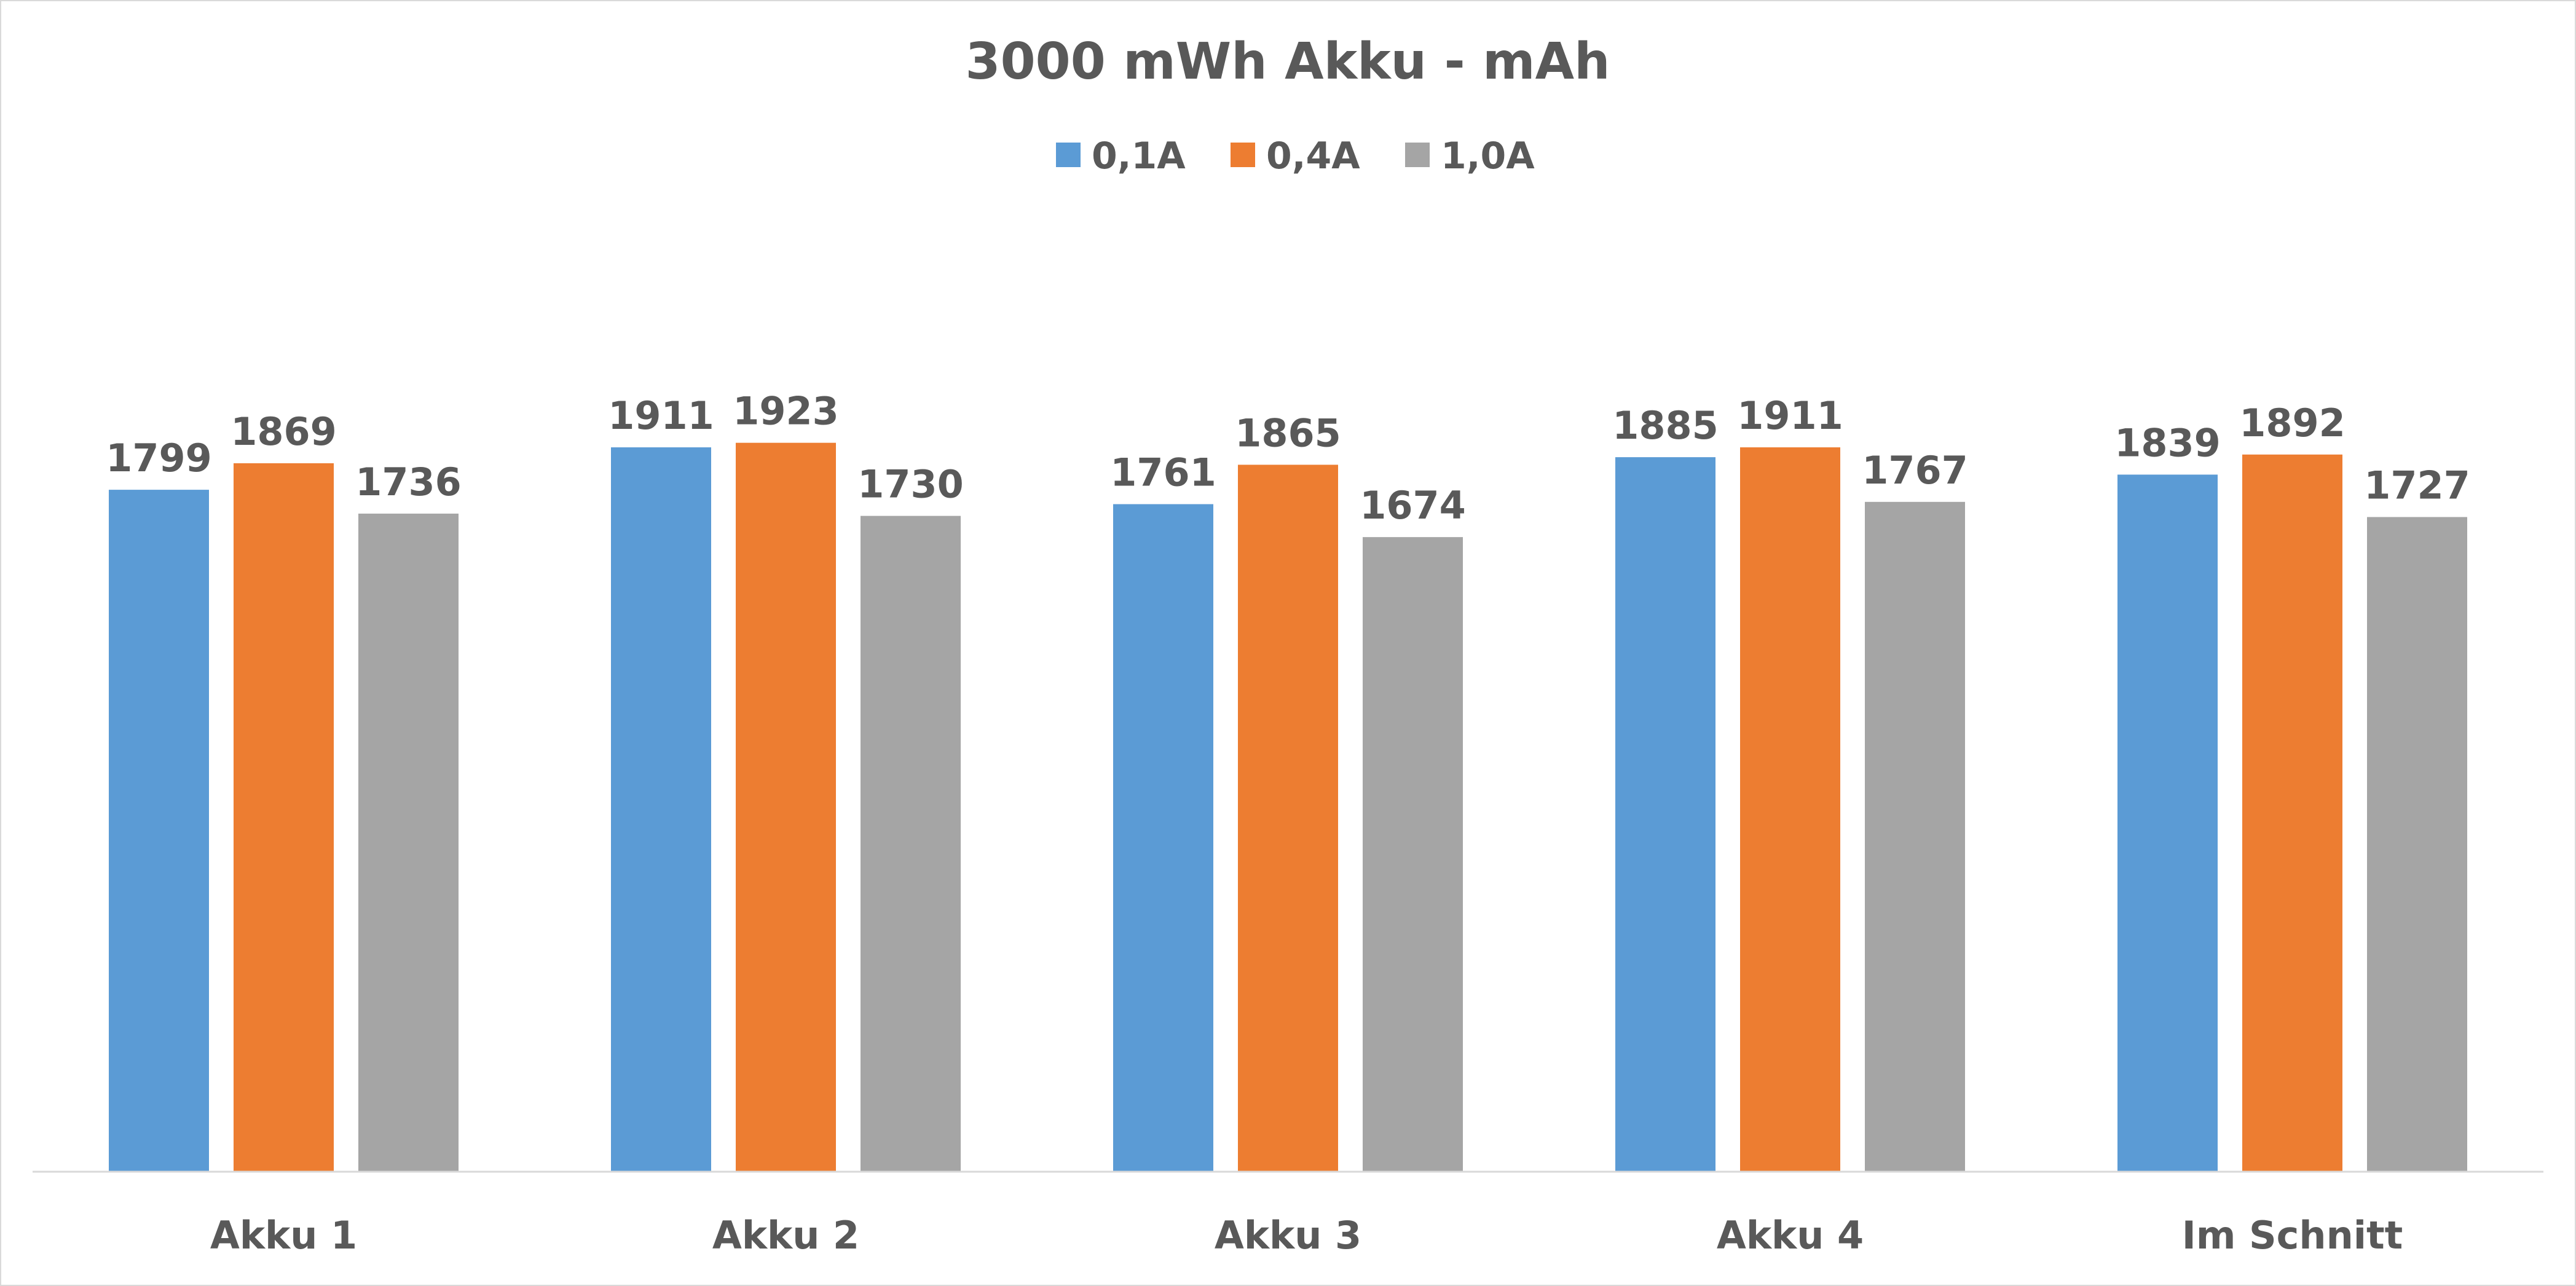 Image resolution: width=2576 pixels, height=1286 pixels. I want to click on x-tick-label: Akku 3, so click(1288, 1235).